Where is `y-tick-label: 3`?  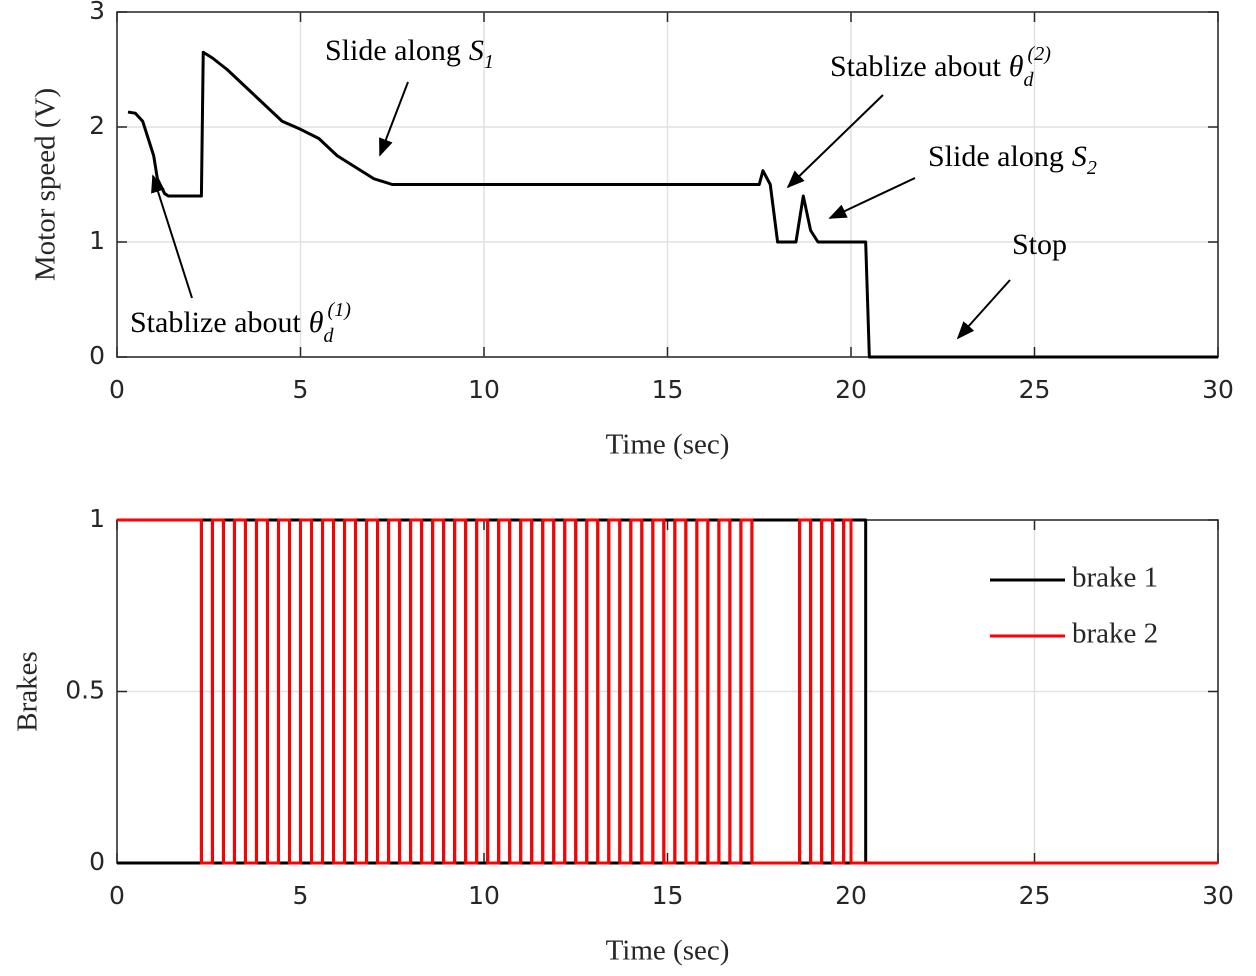 y-tick-label: 3 is located at coordinates (97, 12).